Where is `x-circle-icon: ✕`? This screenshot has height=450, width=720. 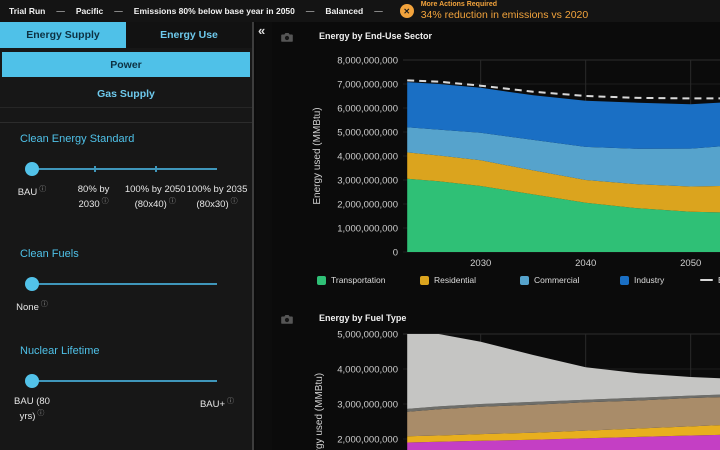
x-circle-icon: ✕ is located at coordinates (406, 11).